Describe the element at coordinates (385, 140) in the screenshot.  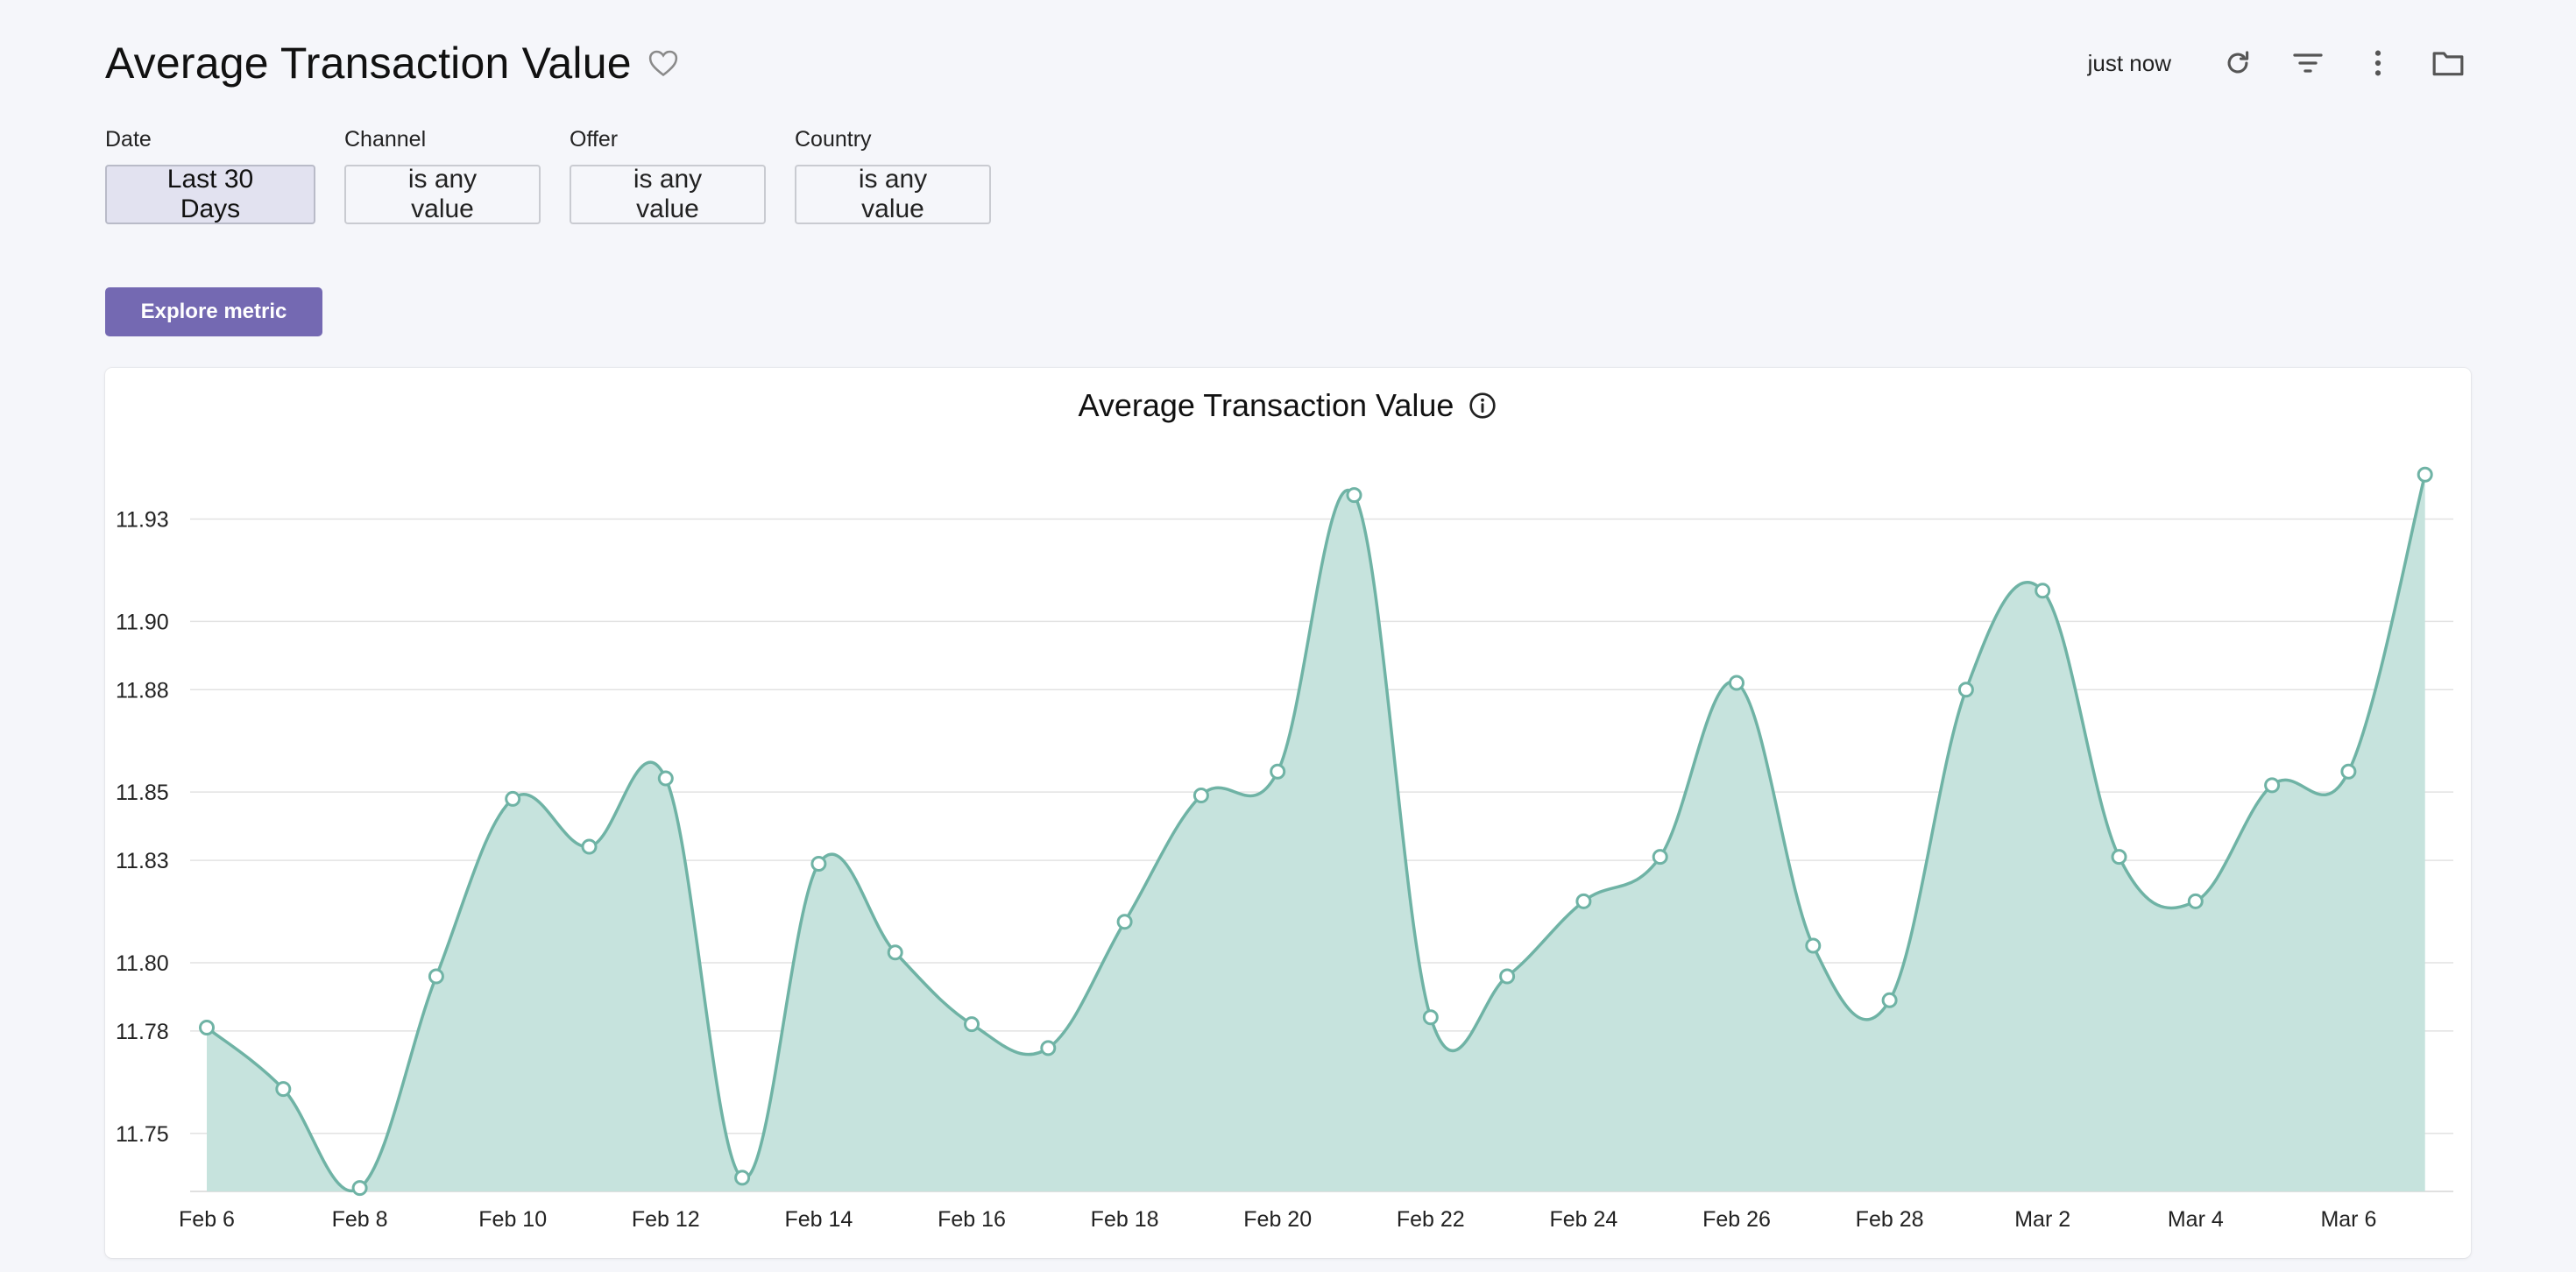
I see `filter-label-channel: Channel` at that location.